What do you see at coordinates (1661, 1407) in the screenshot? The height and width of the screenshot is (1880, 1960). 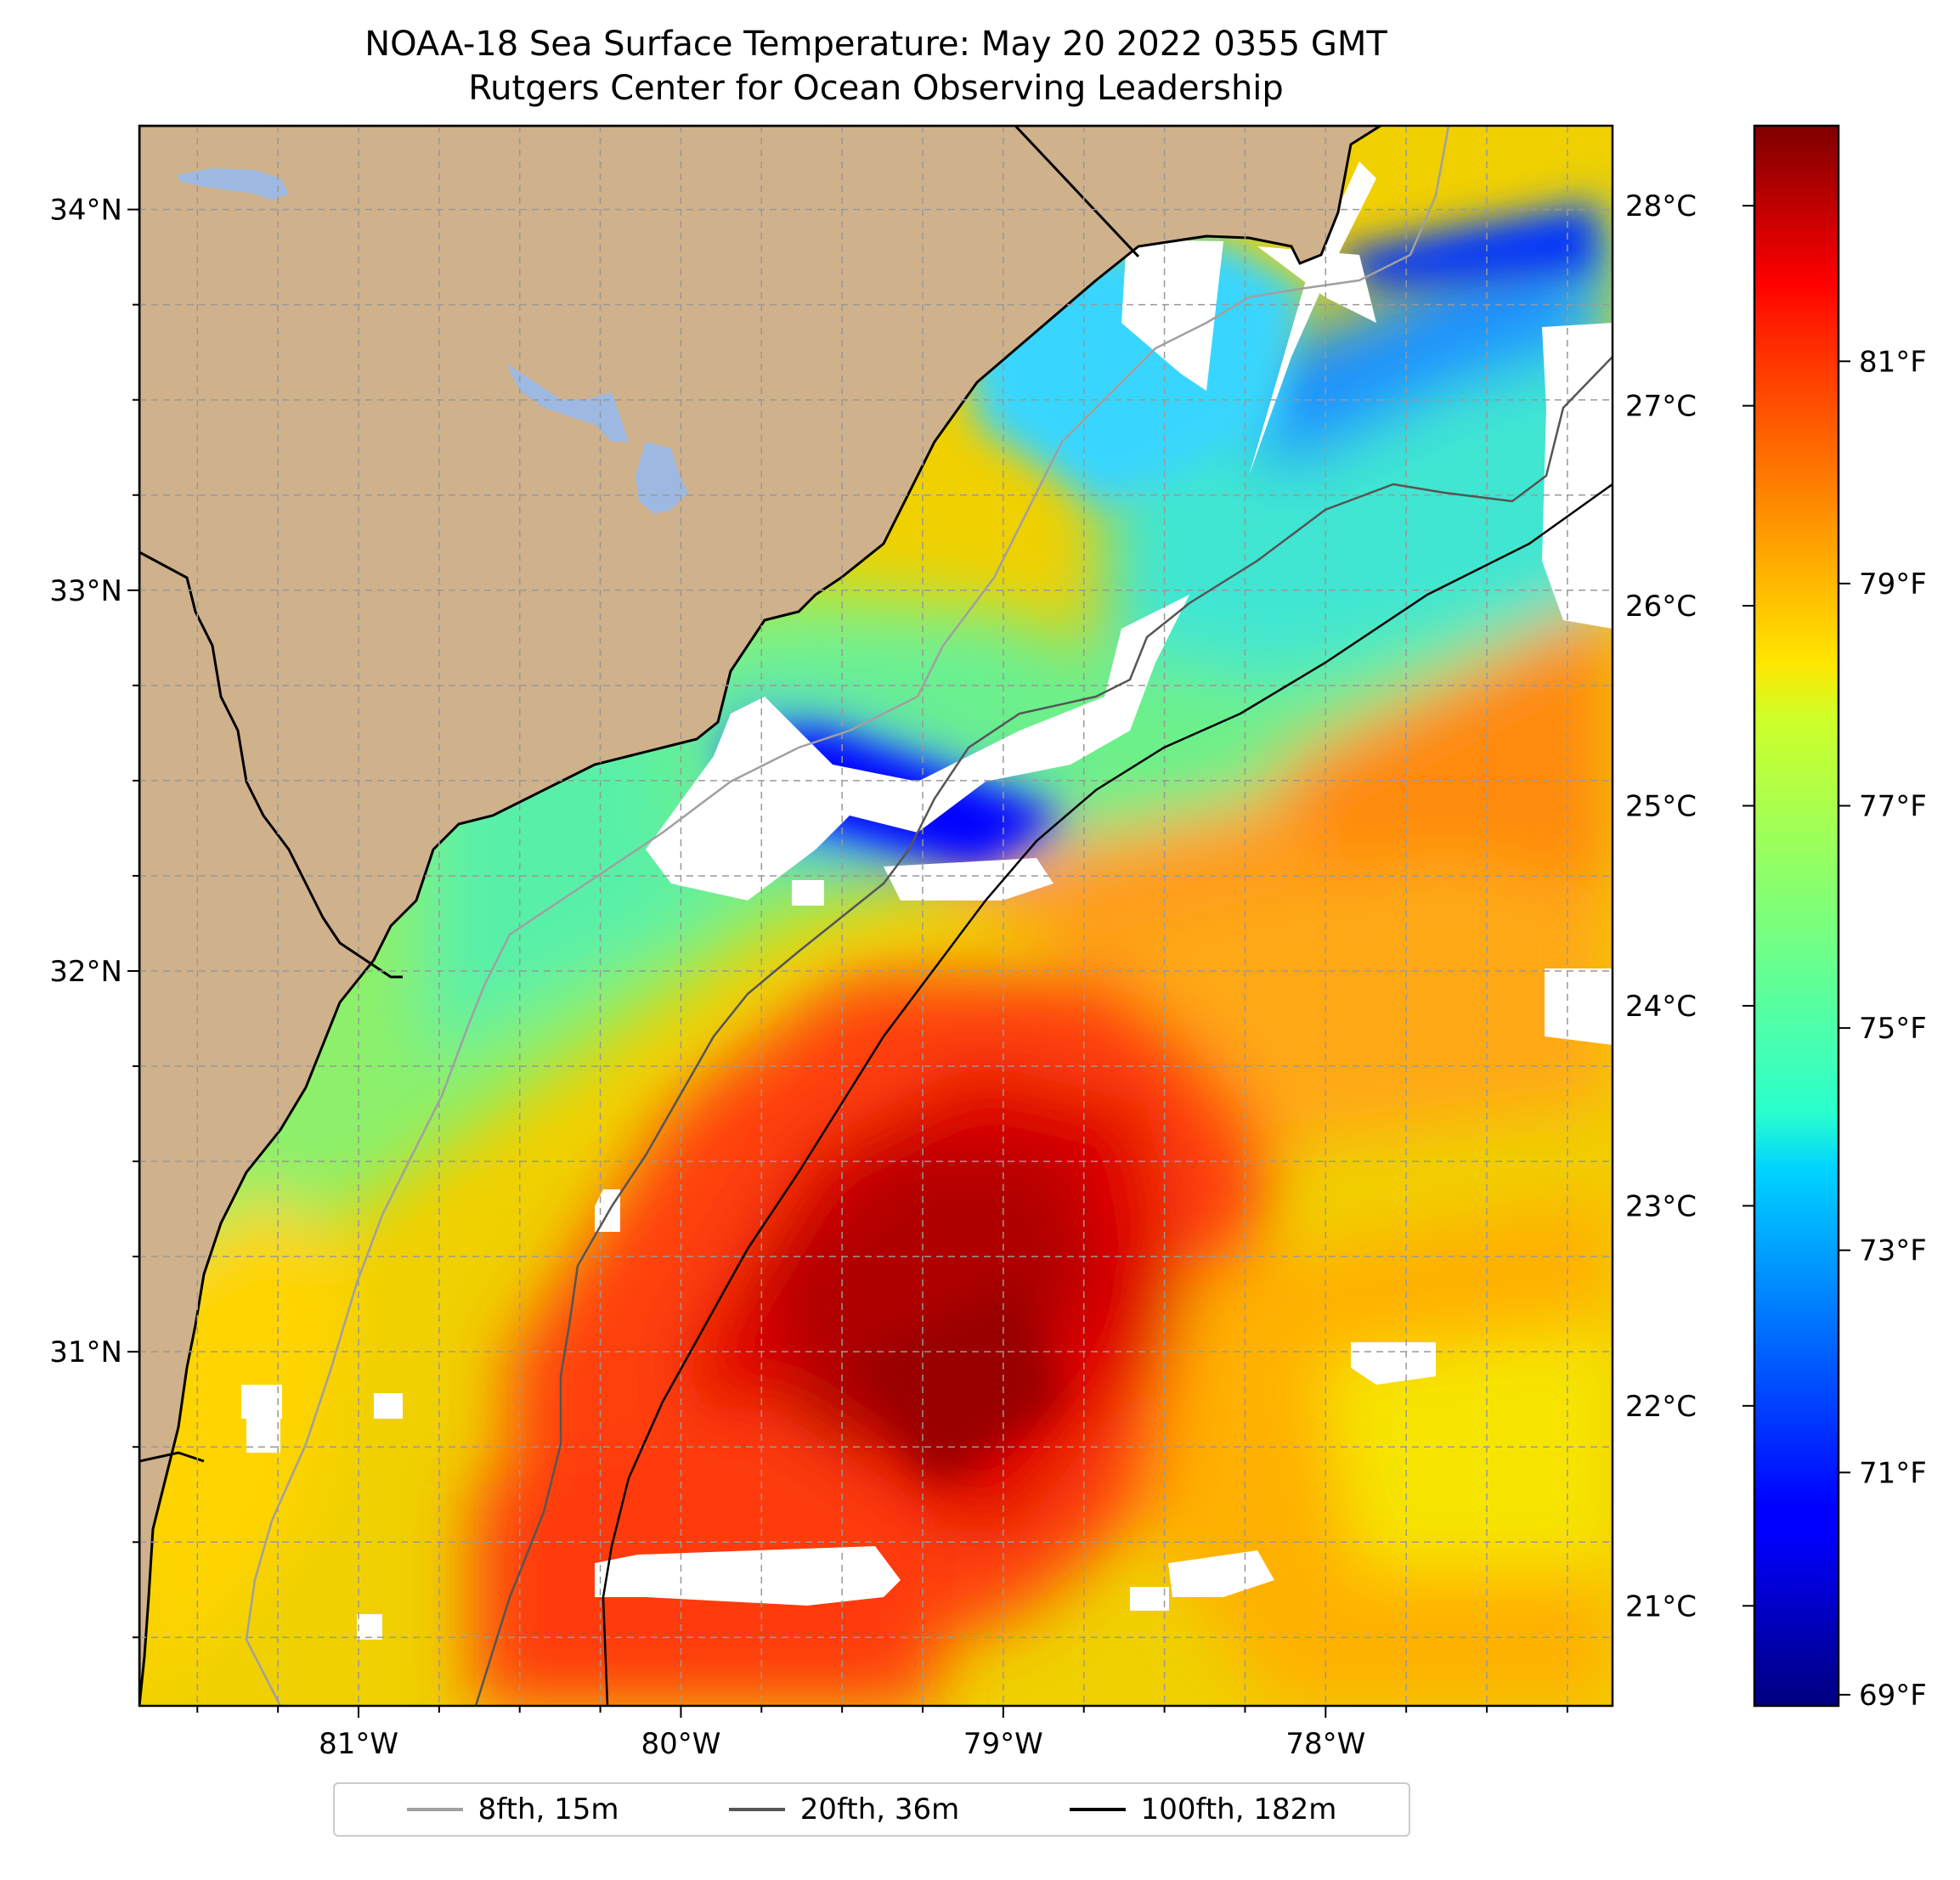 I see `celsius-tick-label: 22°C` at bounding box center [1661, 1407].